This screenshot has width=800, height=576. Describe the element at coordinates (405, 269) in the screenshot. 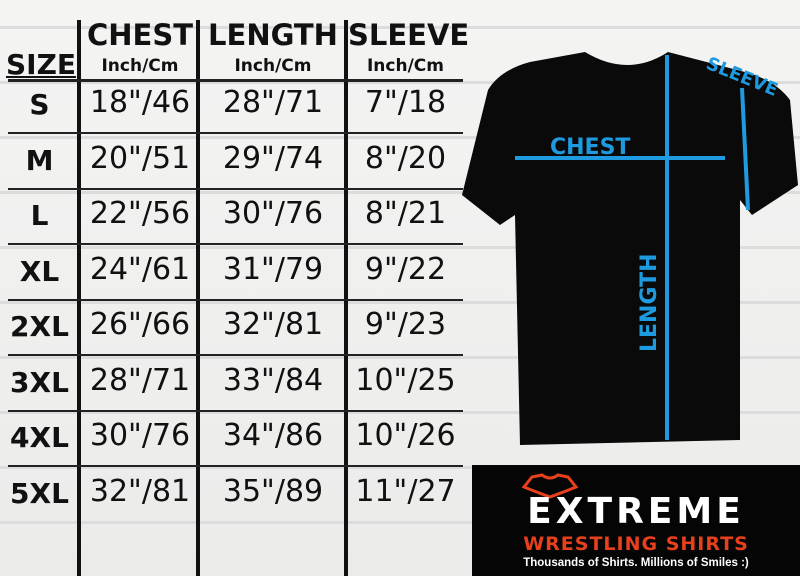

I see `measurement-cell: 9"/22` at that location.